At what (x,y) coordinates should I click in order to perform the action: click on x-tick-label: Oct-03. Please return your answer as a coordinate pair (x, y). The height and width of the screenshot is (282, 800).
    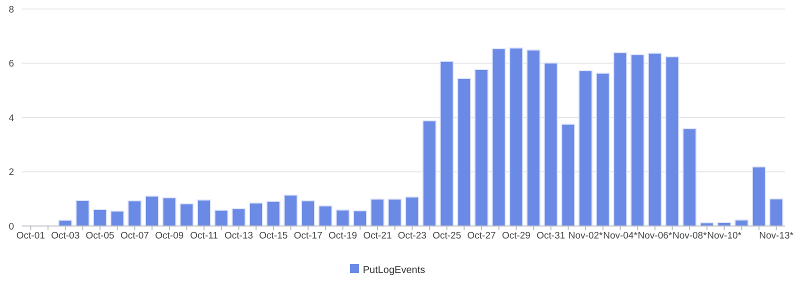
    Looking at the image, I should click on (65, 236).